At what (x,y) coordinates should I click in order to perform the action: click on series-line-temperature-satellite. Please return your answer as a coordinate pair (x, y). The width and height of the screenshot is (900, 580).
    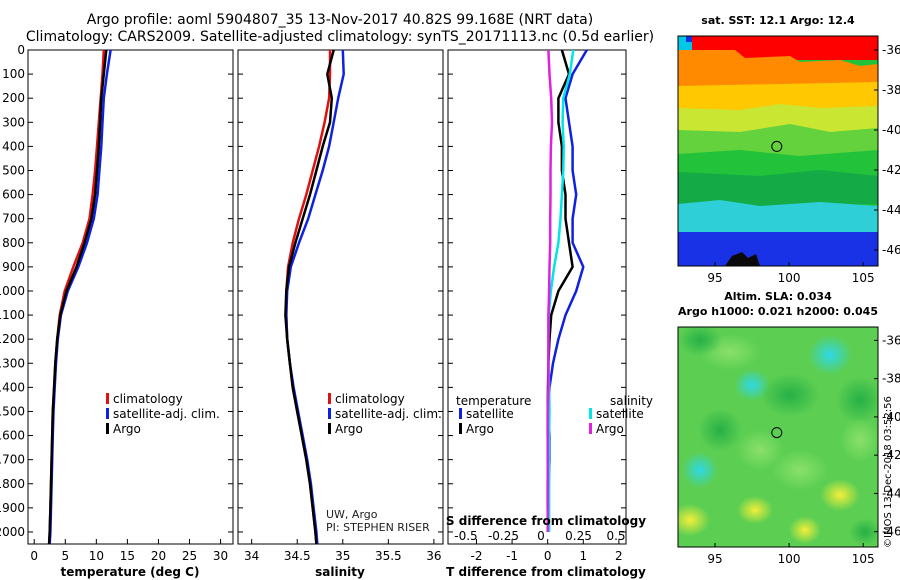
    Looking at the image, I should click on (567, 291).